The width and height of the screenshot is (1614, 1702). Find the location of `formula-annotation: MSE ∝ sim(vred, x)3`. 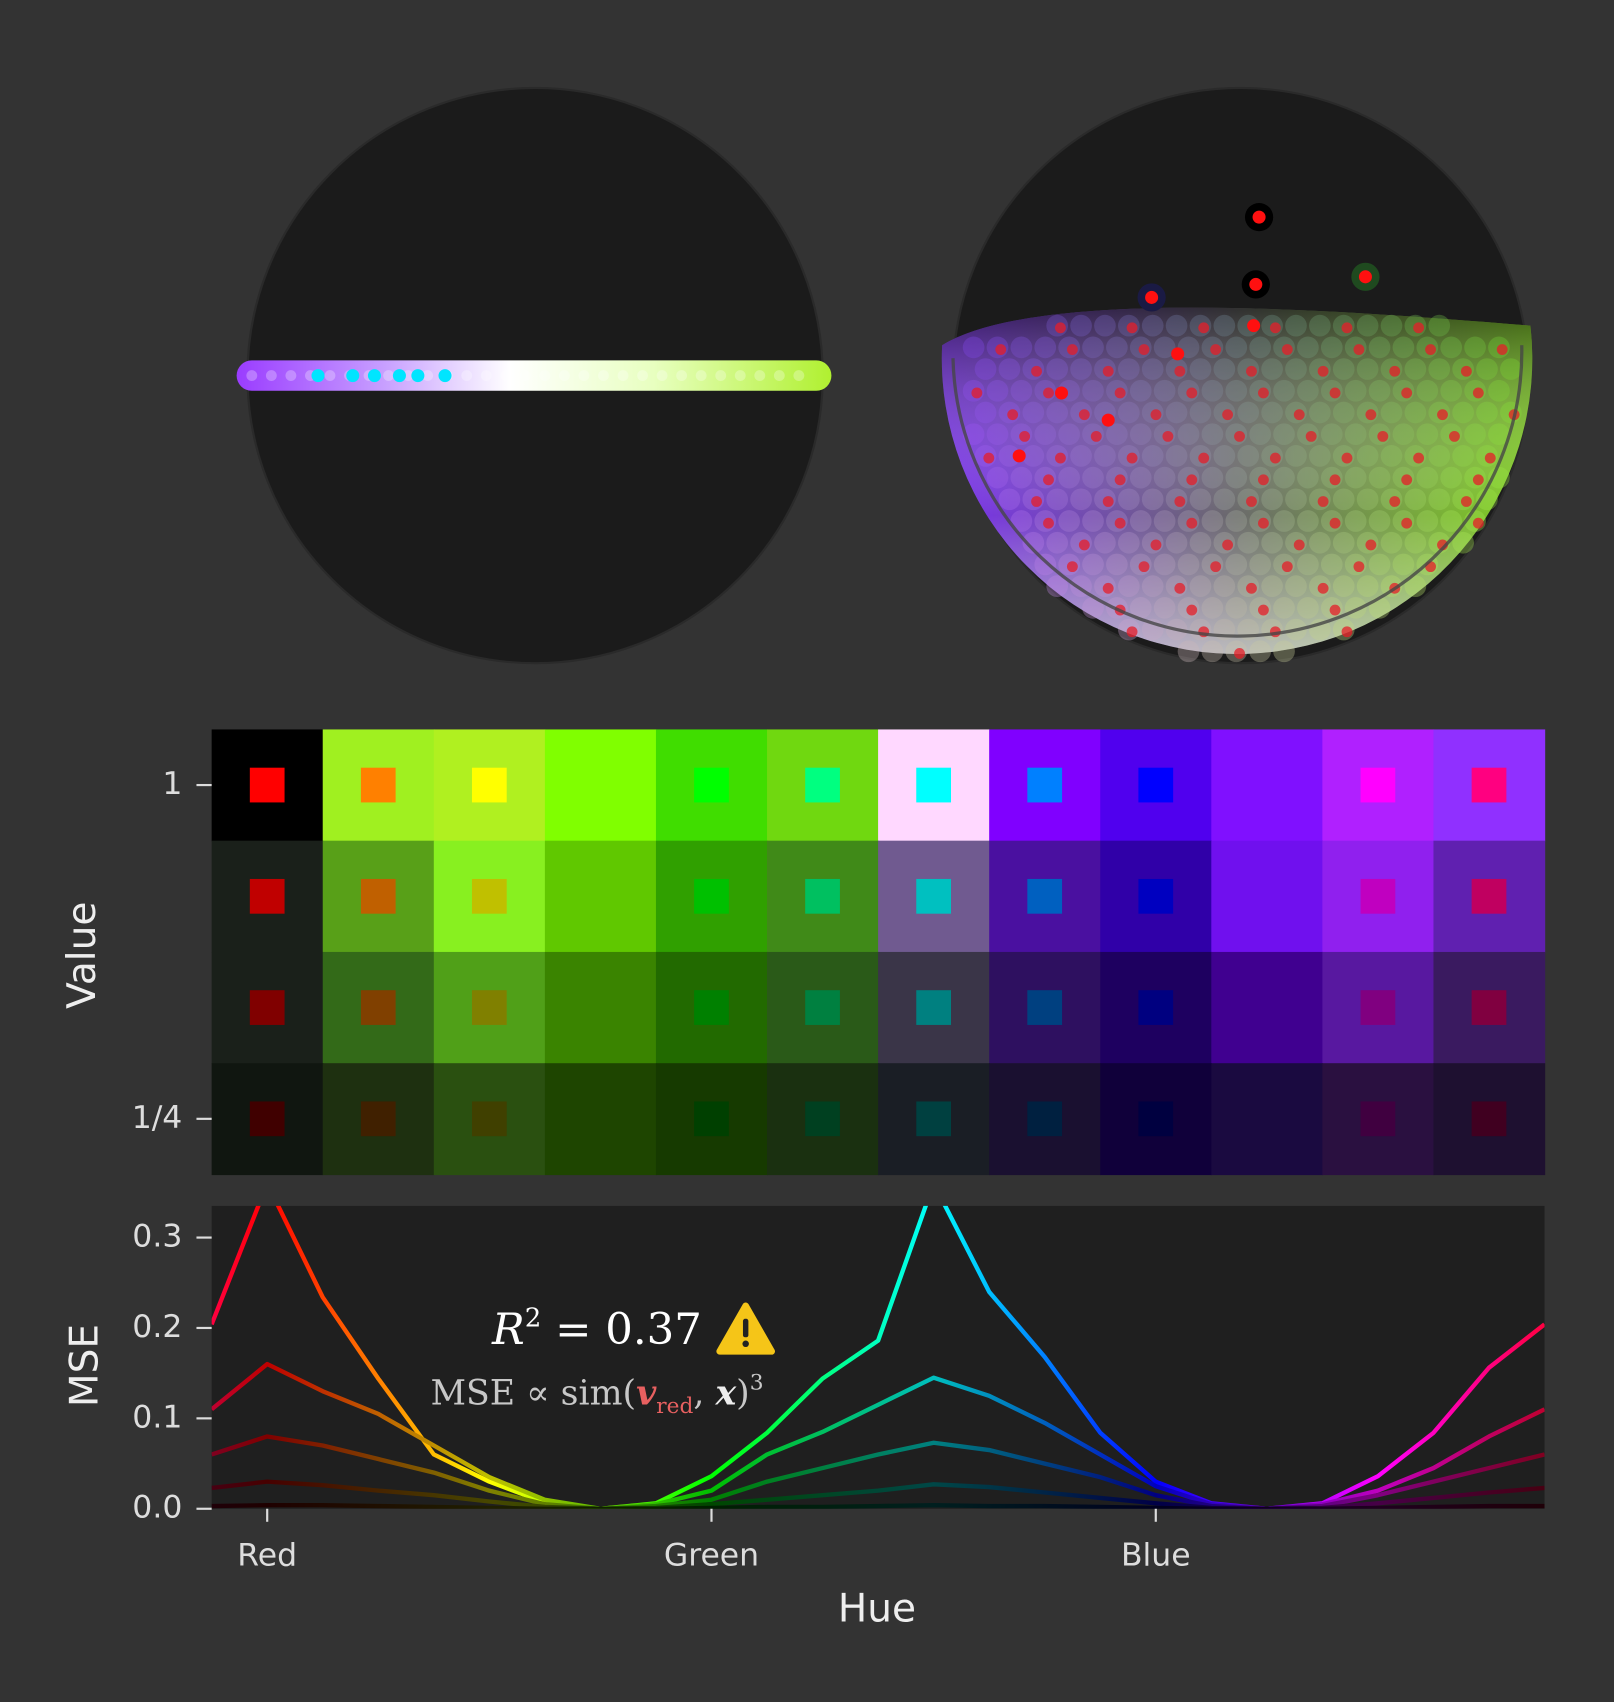

formula-annotation: MSE ∝ sim(vred, x)3 is located at coordinates (596, 1394).